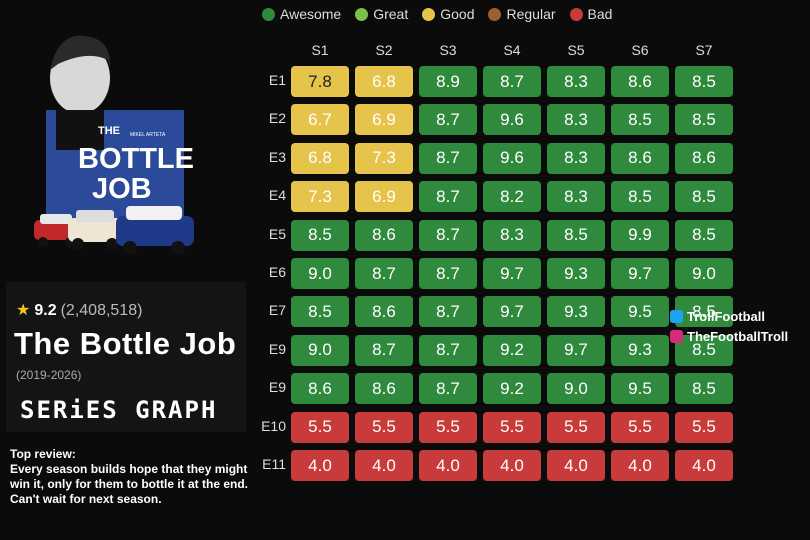 This screenshot has width=810, height=540. What do you see at coordinates (23, 310) in the screenshot?
I see `star-icon: ★` at bounding box center [23, 310].